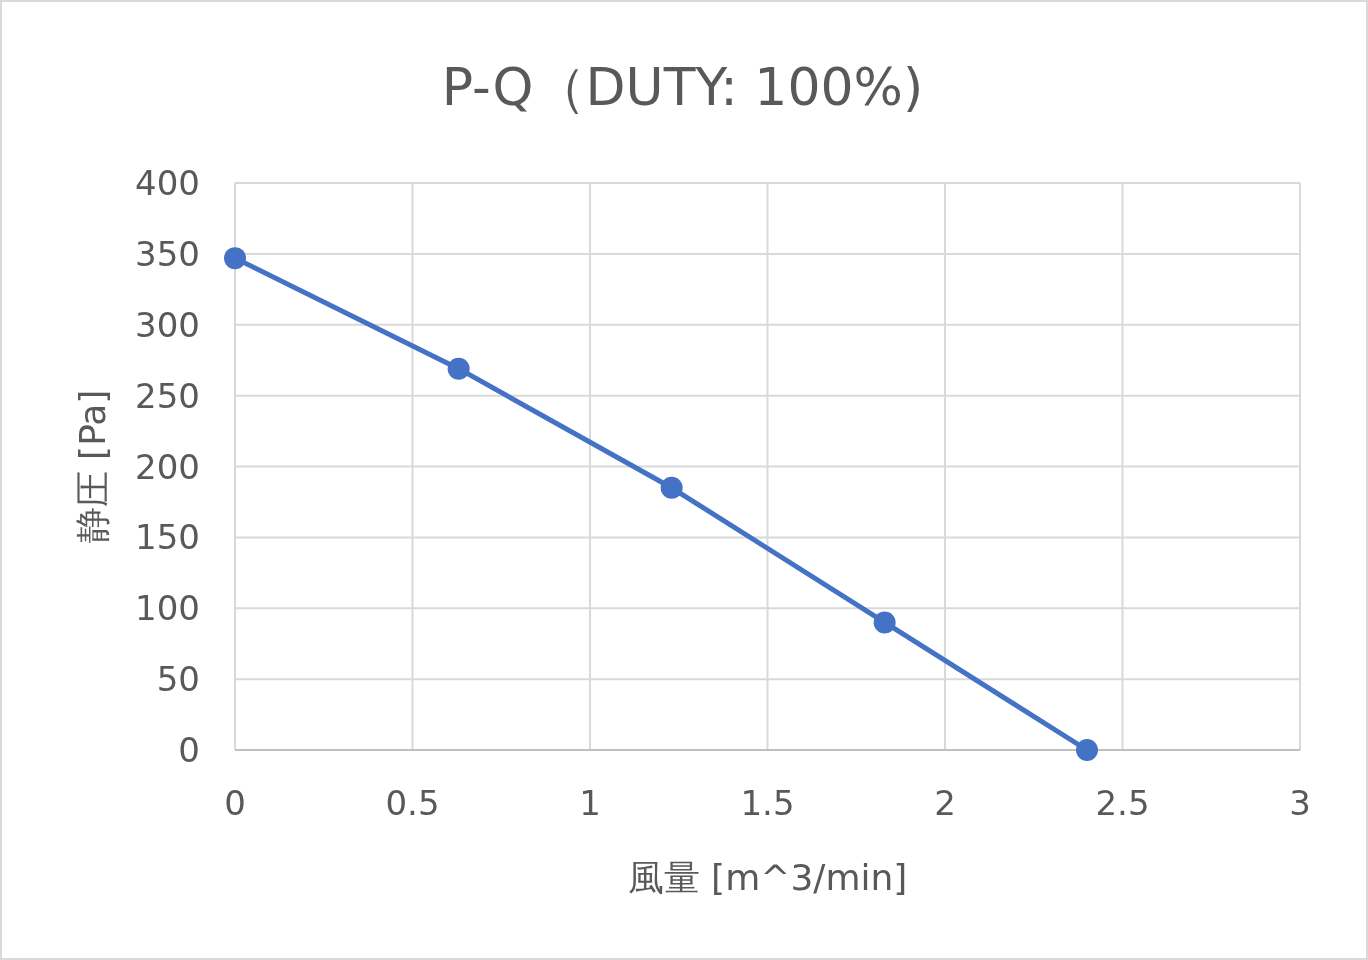 The width and height of the screenshot is (1368, 960). Describe the element at coordinates (1300, 803) in the screenshot. I see `x-tick-label: 3` at that location.